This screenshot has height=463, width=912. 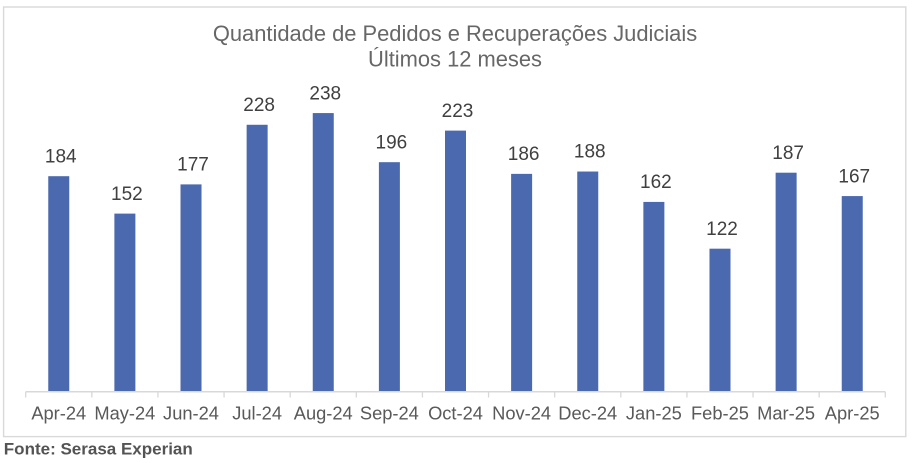 What do you see at coordinates (786, 412) in the screenshot?
I see `svg-text: Mar-25` at bounding box center [786, 412].